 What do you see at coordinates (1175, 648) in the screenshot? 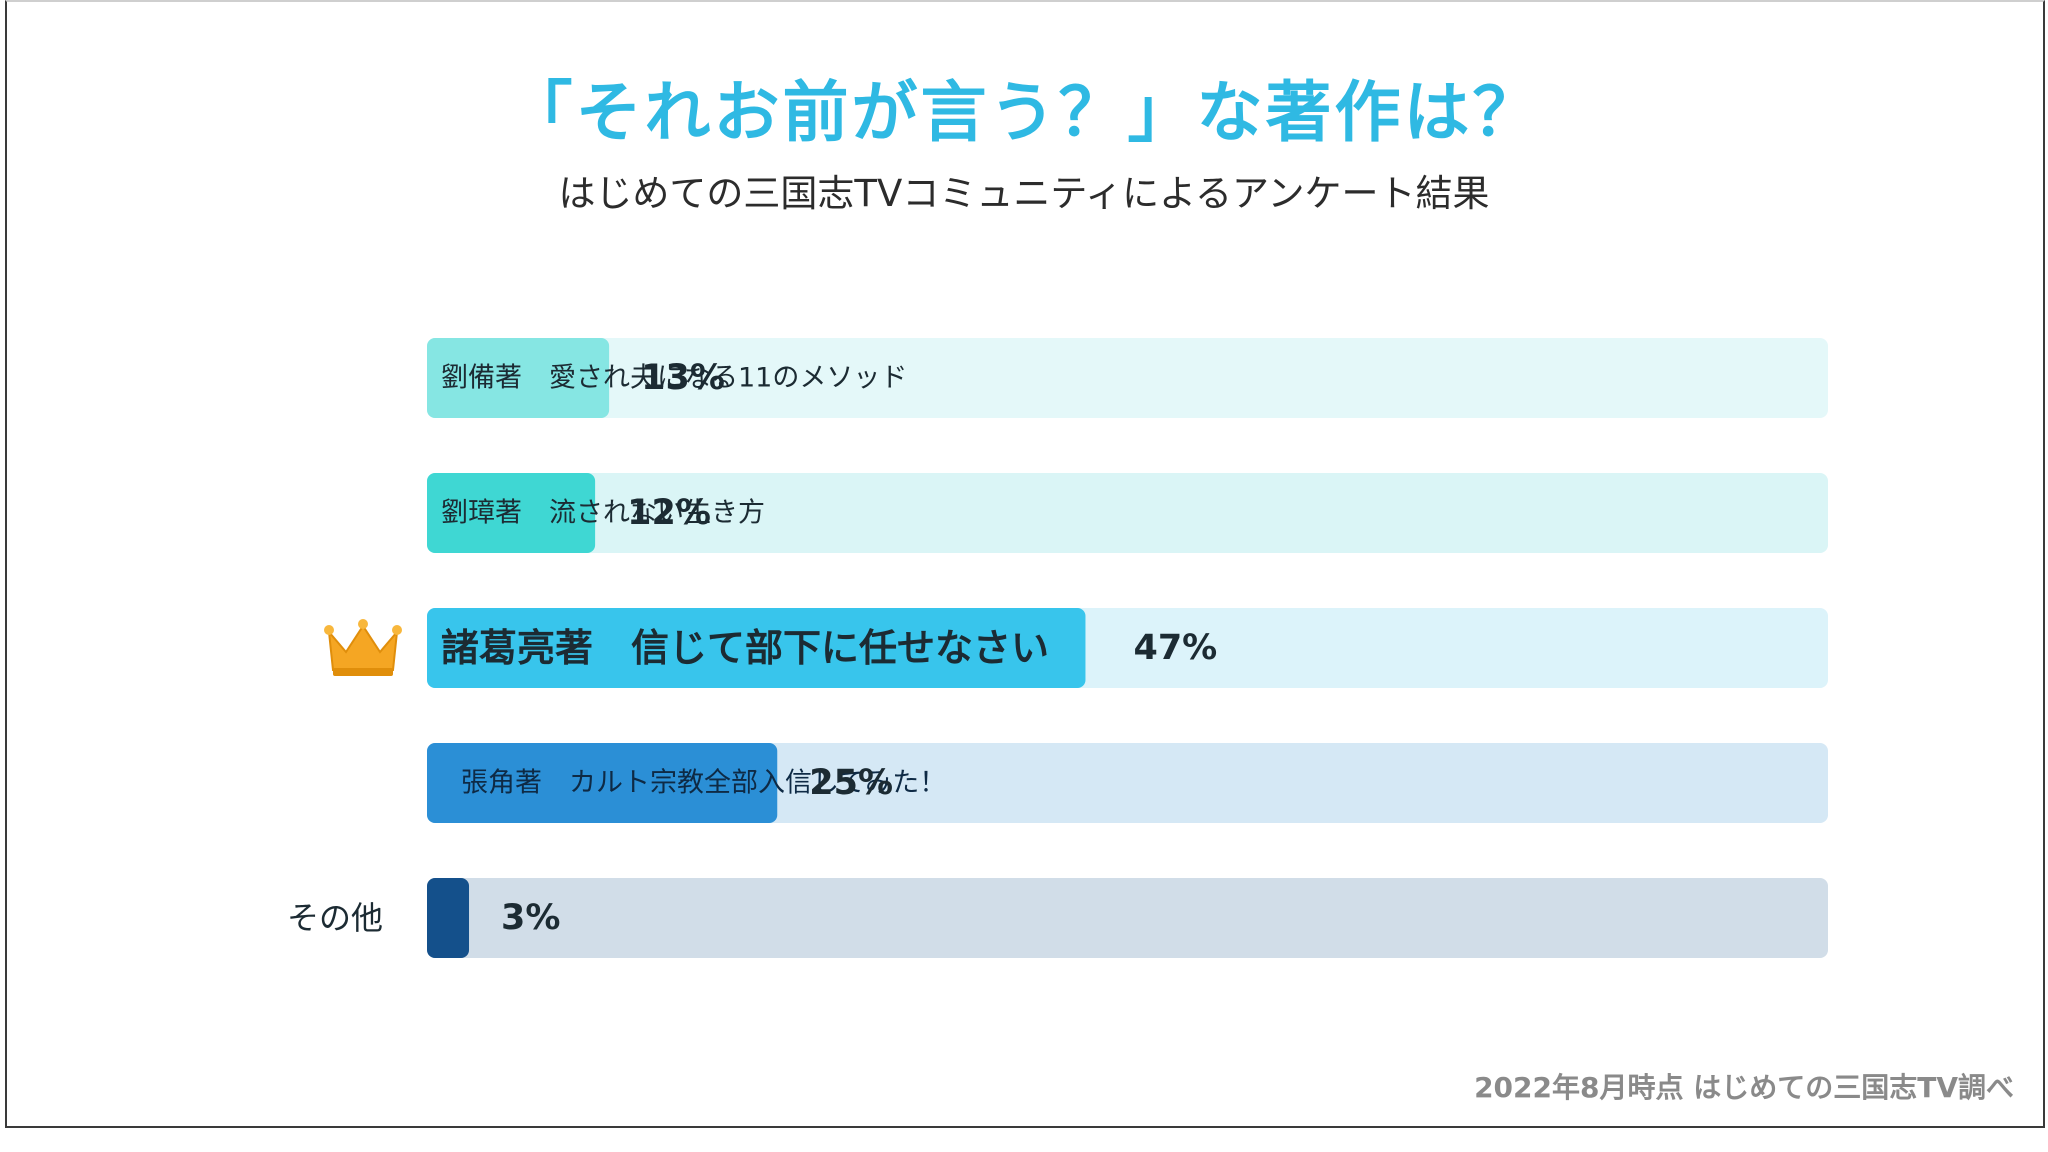
I see `value-label-3: 47%` at bounding box center [1175, 648].